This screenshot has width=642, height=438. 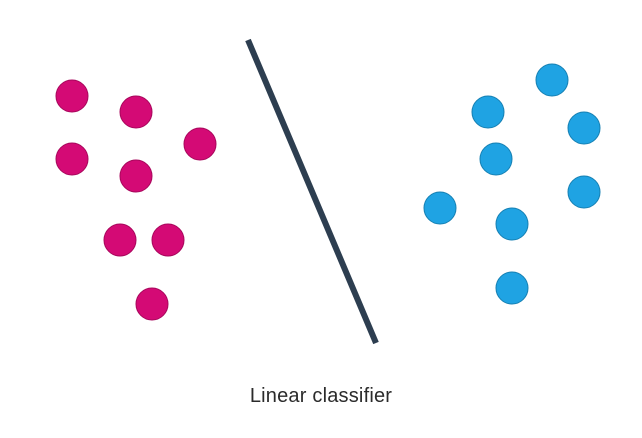 What do you see at coordinates (321, 396) in the screenshot?
I see `diagram-caption: Linear classifier` at bounding box center [321, 396].